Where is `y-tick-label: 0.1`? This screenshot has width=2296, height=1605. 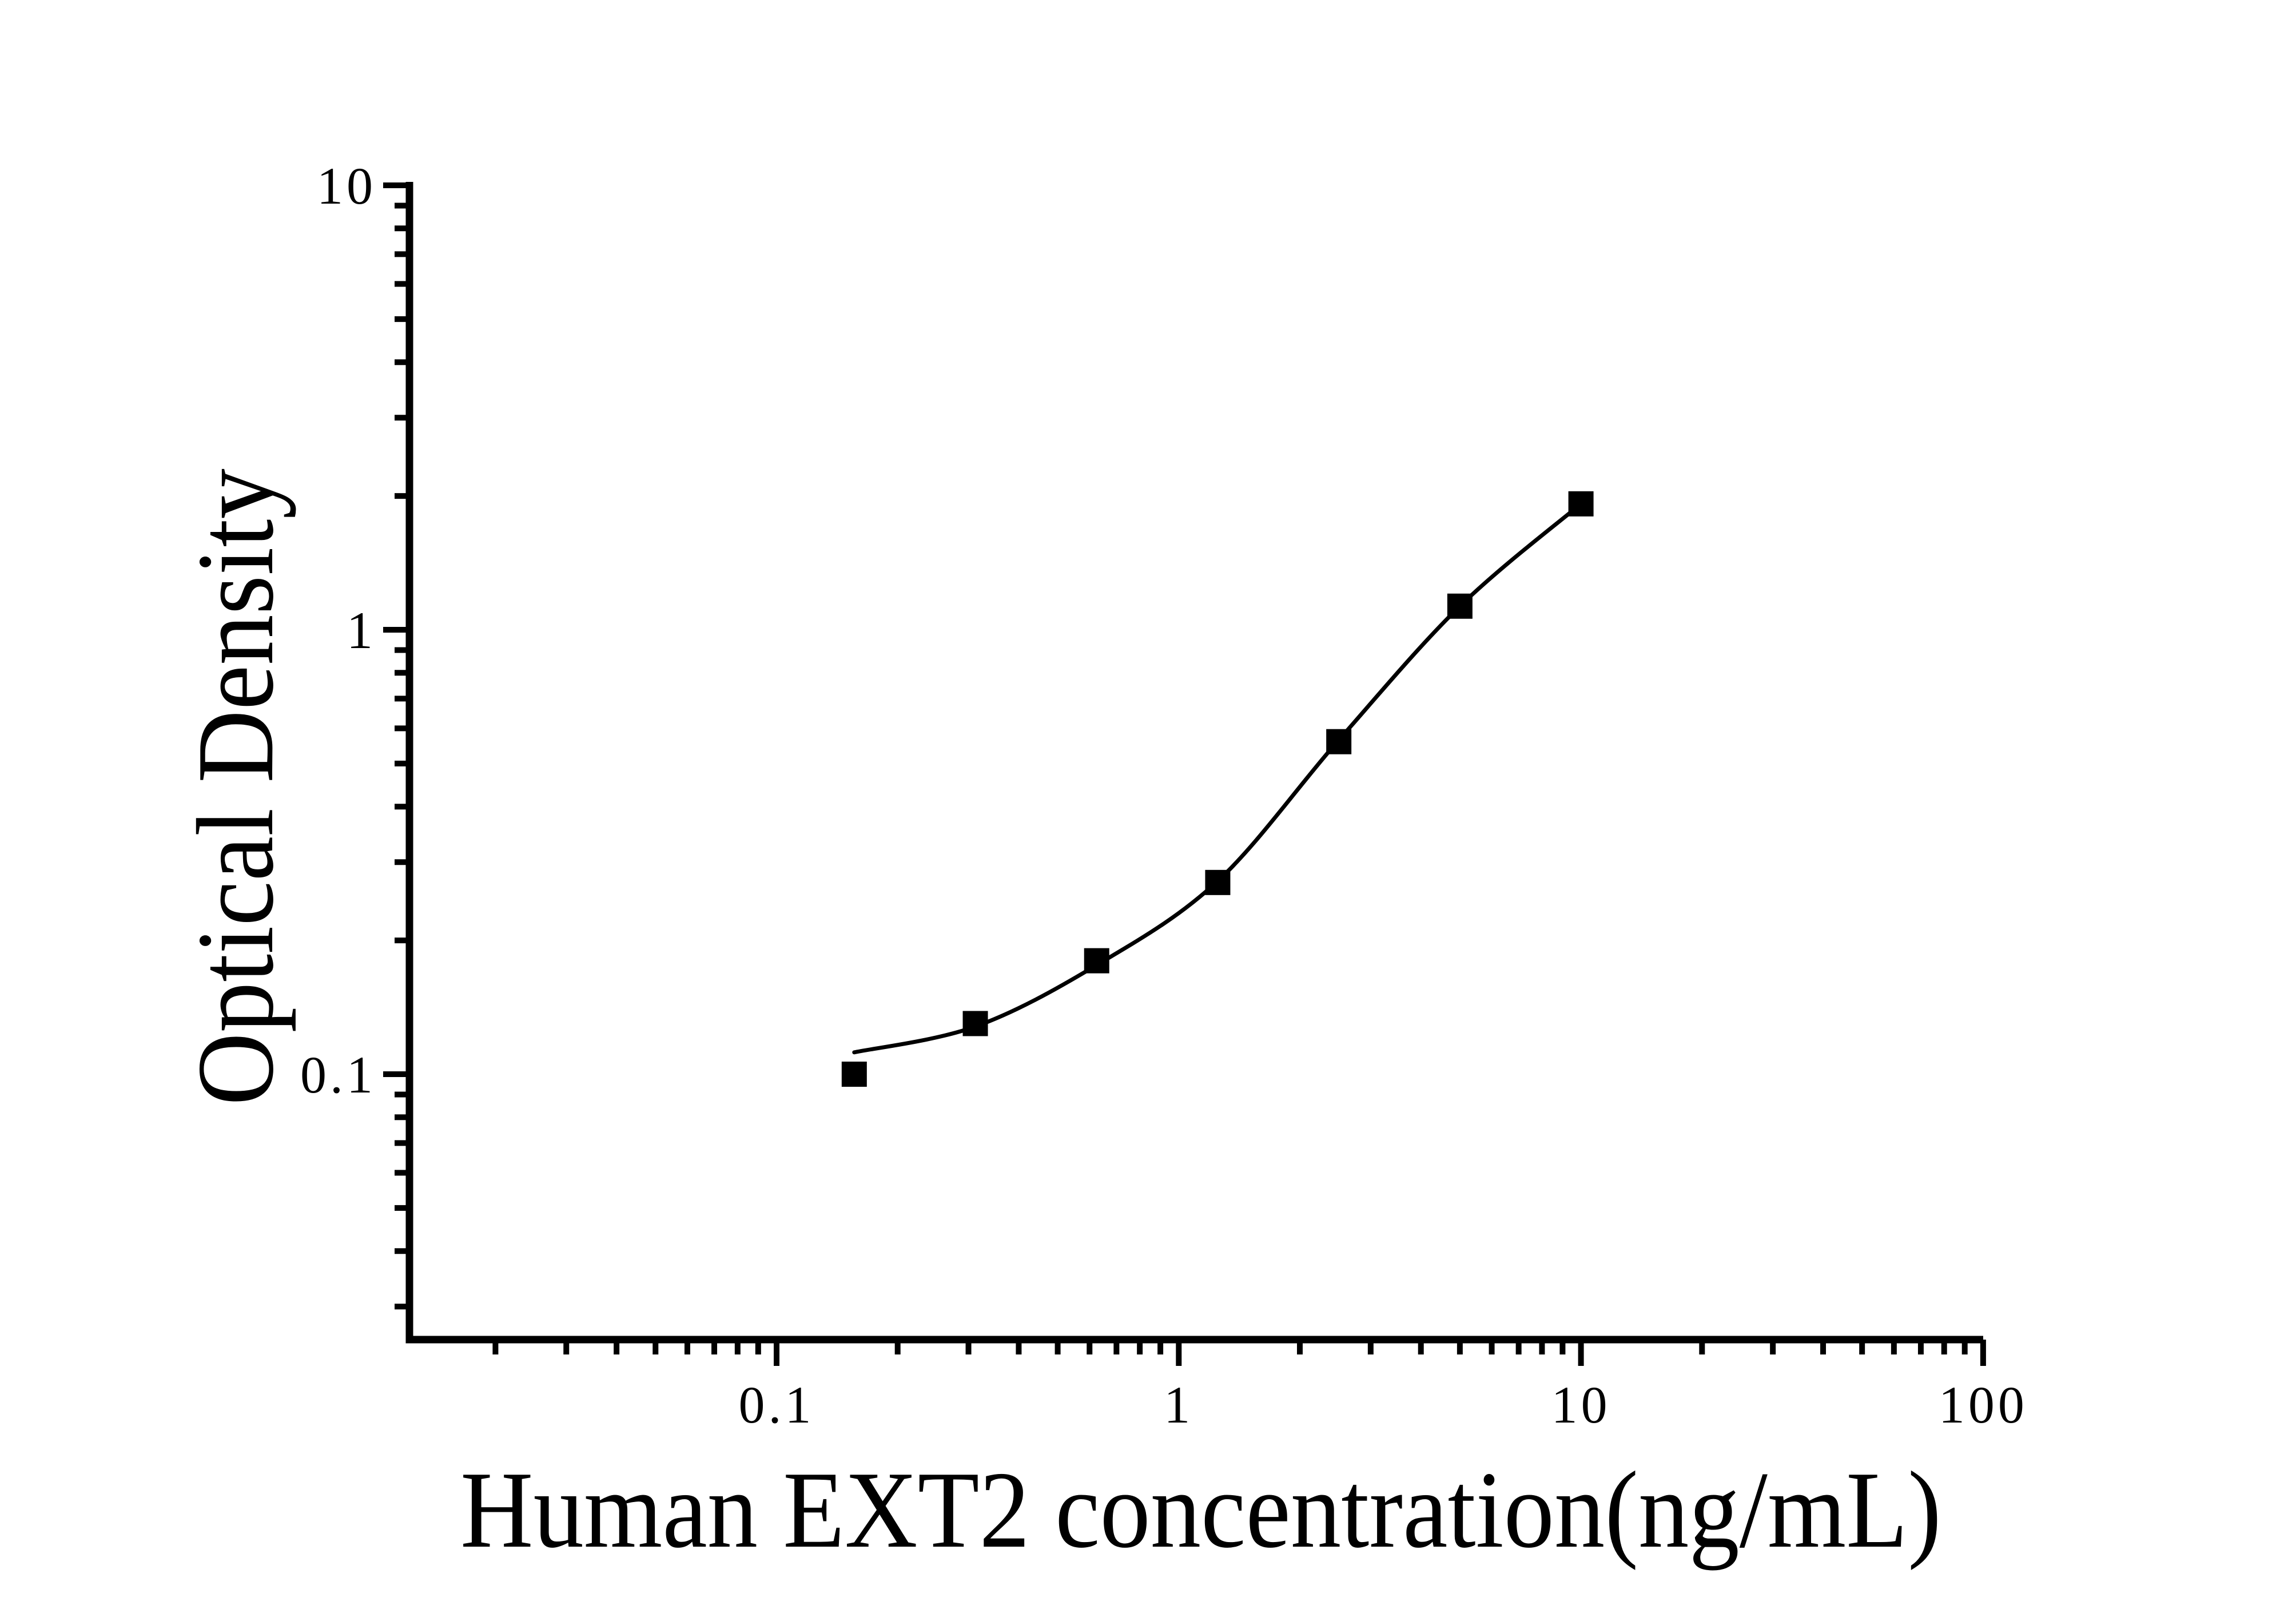 y-tick-label: 0.1 is located at coordinates (338, 1075).